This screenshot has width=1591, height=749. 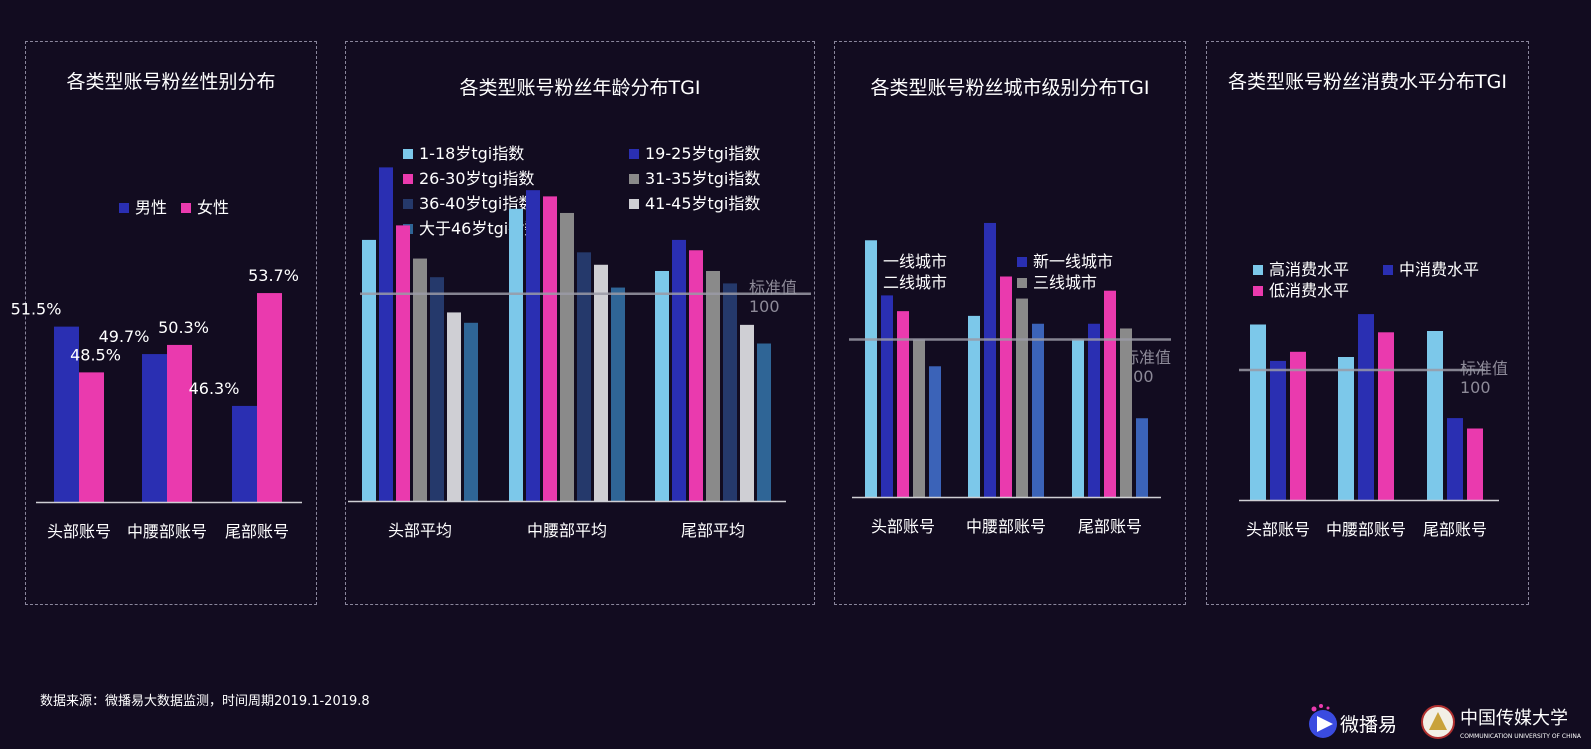 What do you see at coordinates (1022, 283) in the screenshot?
I see `legend-swatch-tier3` at bounding box center [1022, 283].